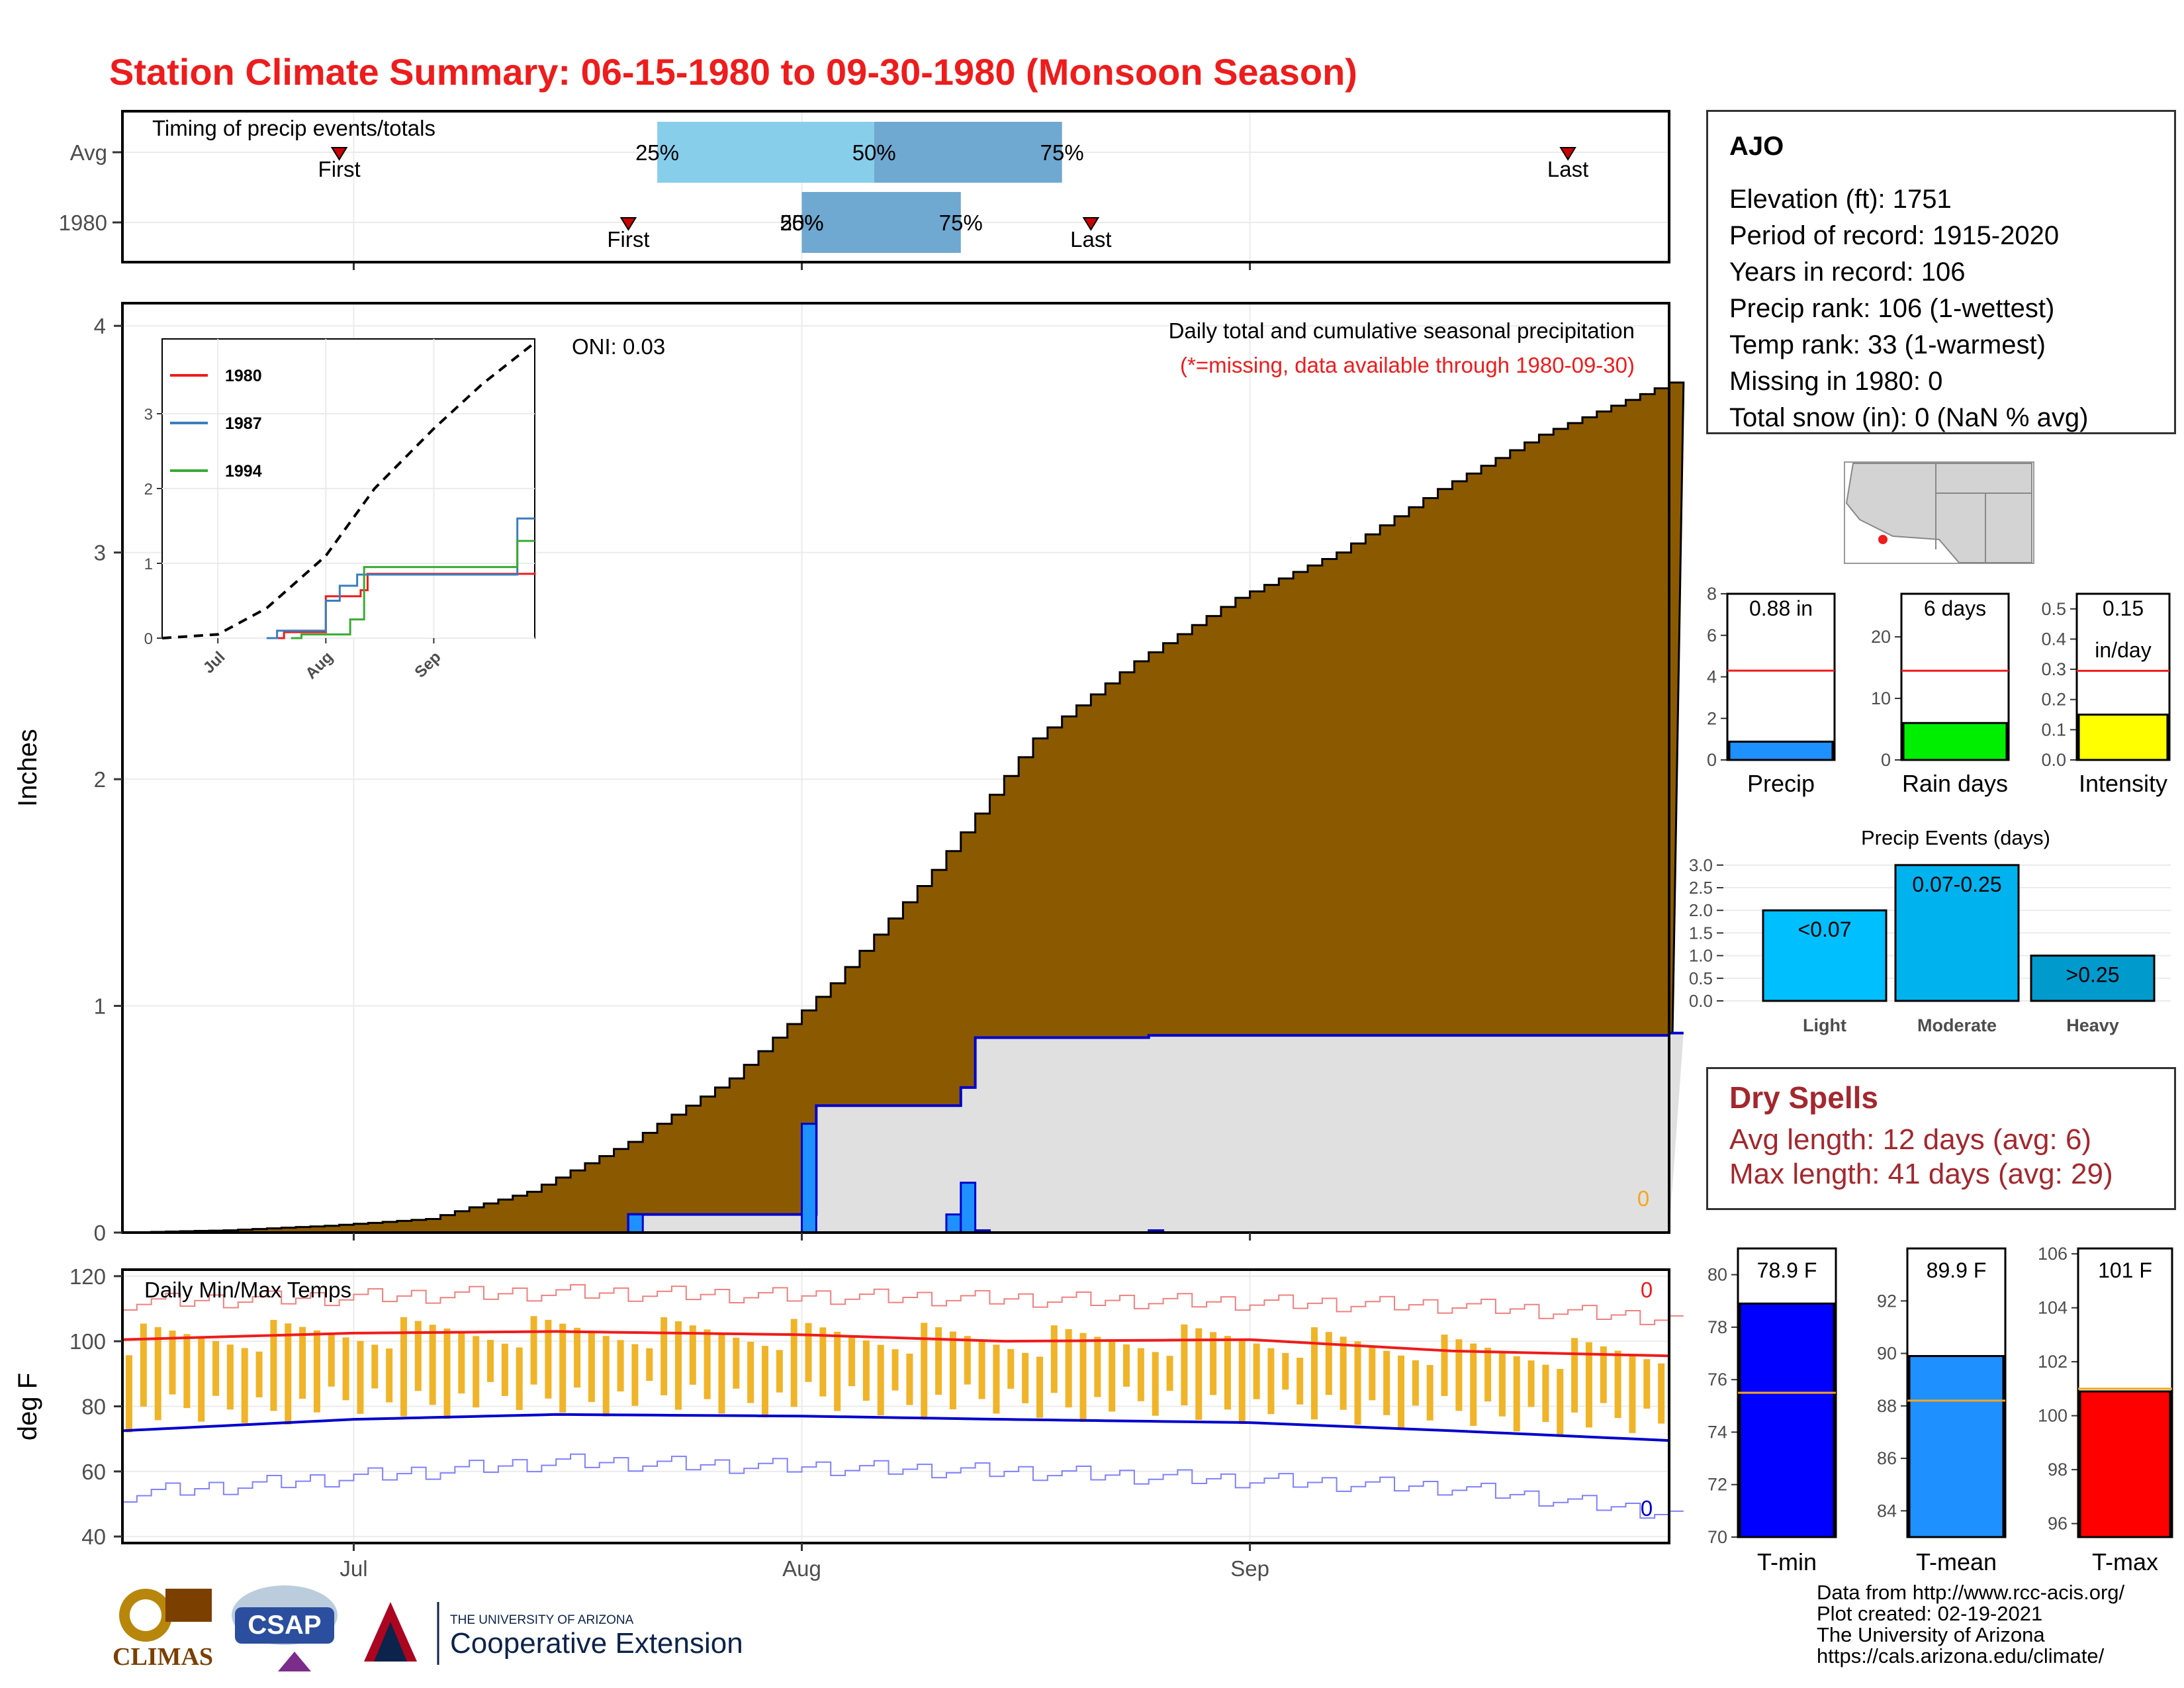 Image resolution: width=2184 pixels, height=1688 pixels. Describe the element at coordinates (100, 553) in the screenshot. I see `precip-ytick-label: 3` at that location.